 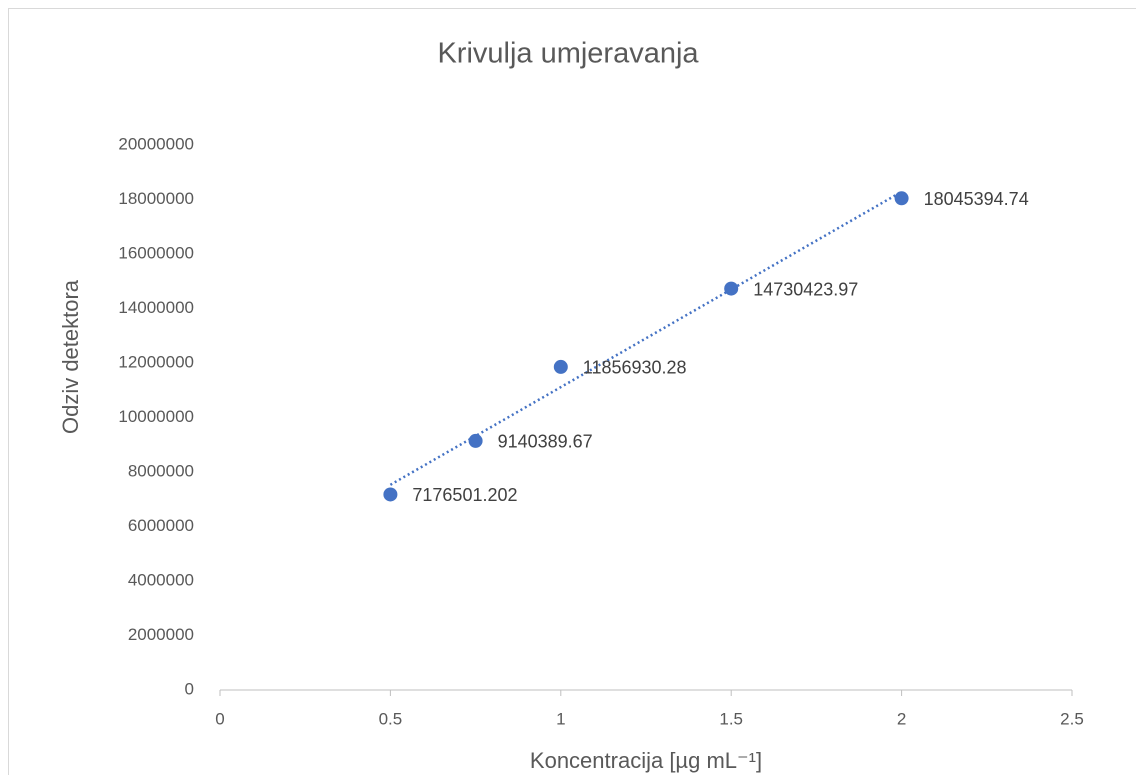 What do you see at coordinates (464, 495) in the screenshot?
I see `data-label: 7176501.202` at bounding box center [464, 495].